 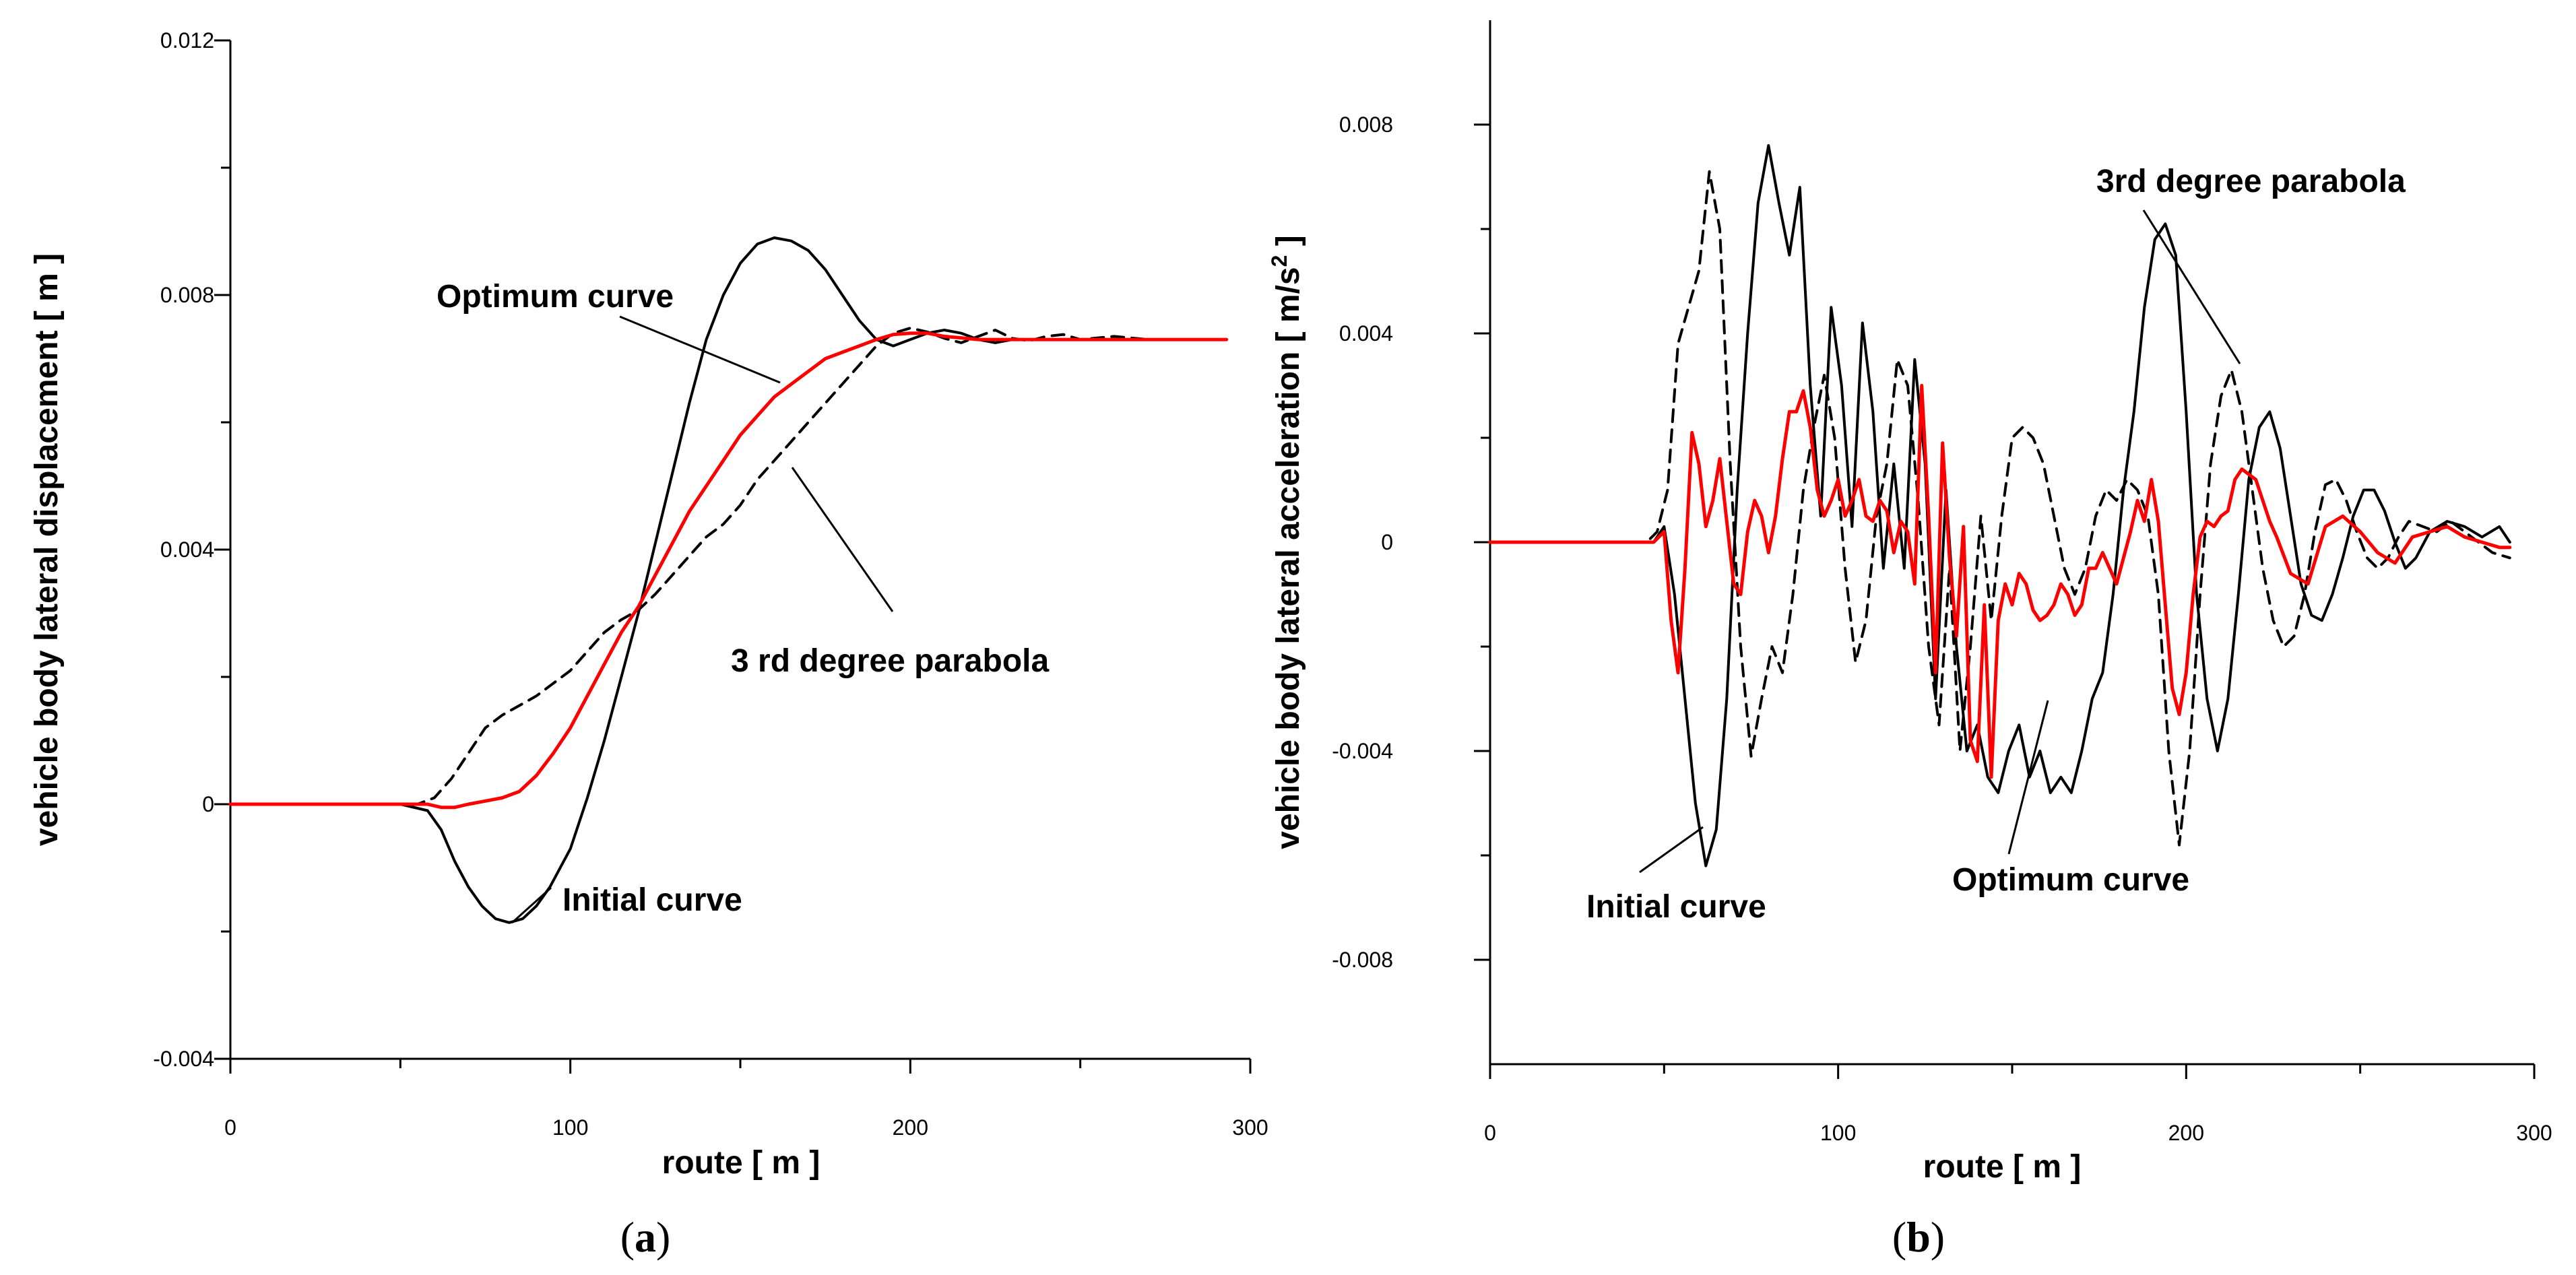 What do you see at coordinates (663, 1237) in the screenshot?
I see `panel-label-close-a: )` at bounding box center [663, 1237].